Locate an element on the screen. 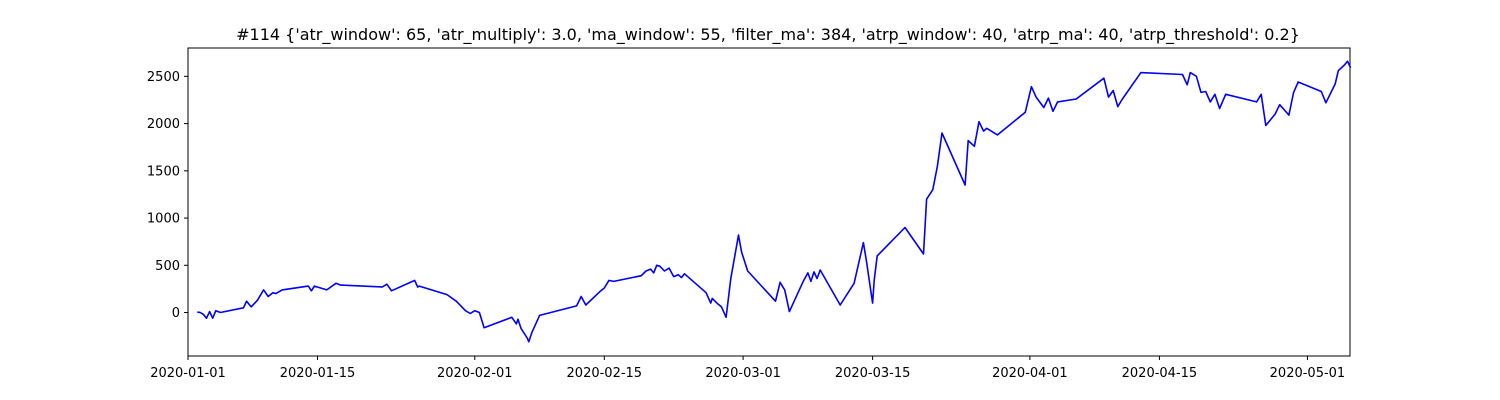 Image resolution: width=1500 pixels, height=400 pixels. y-tick-label: 0 is located at coordinates (176, 313).